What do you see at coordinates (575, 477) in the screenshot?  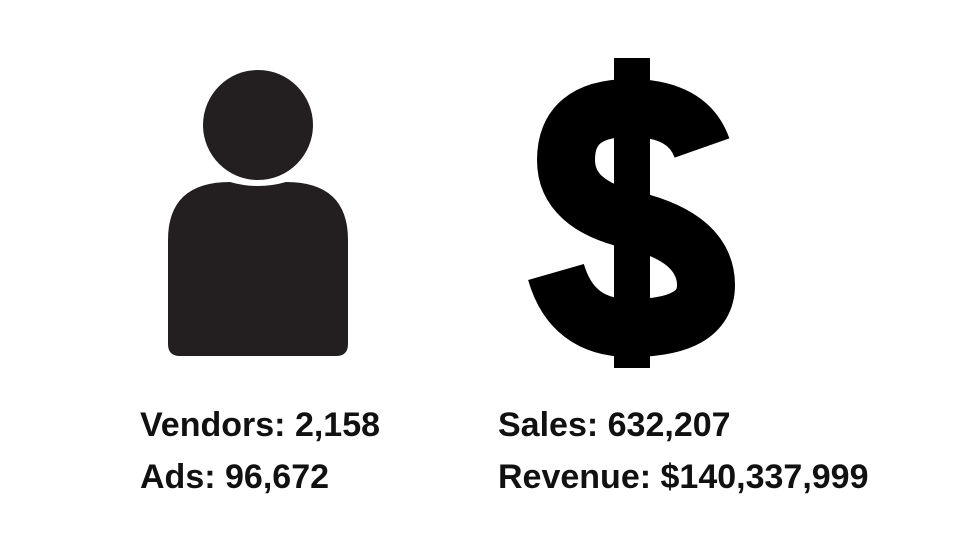 I see `stat-label: Revenue:` at bounding box center [575, 477].